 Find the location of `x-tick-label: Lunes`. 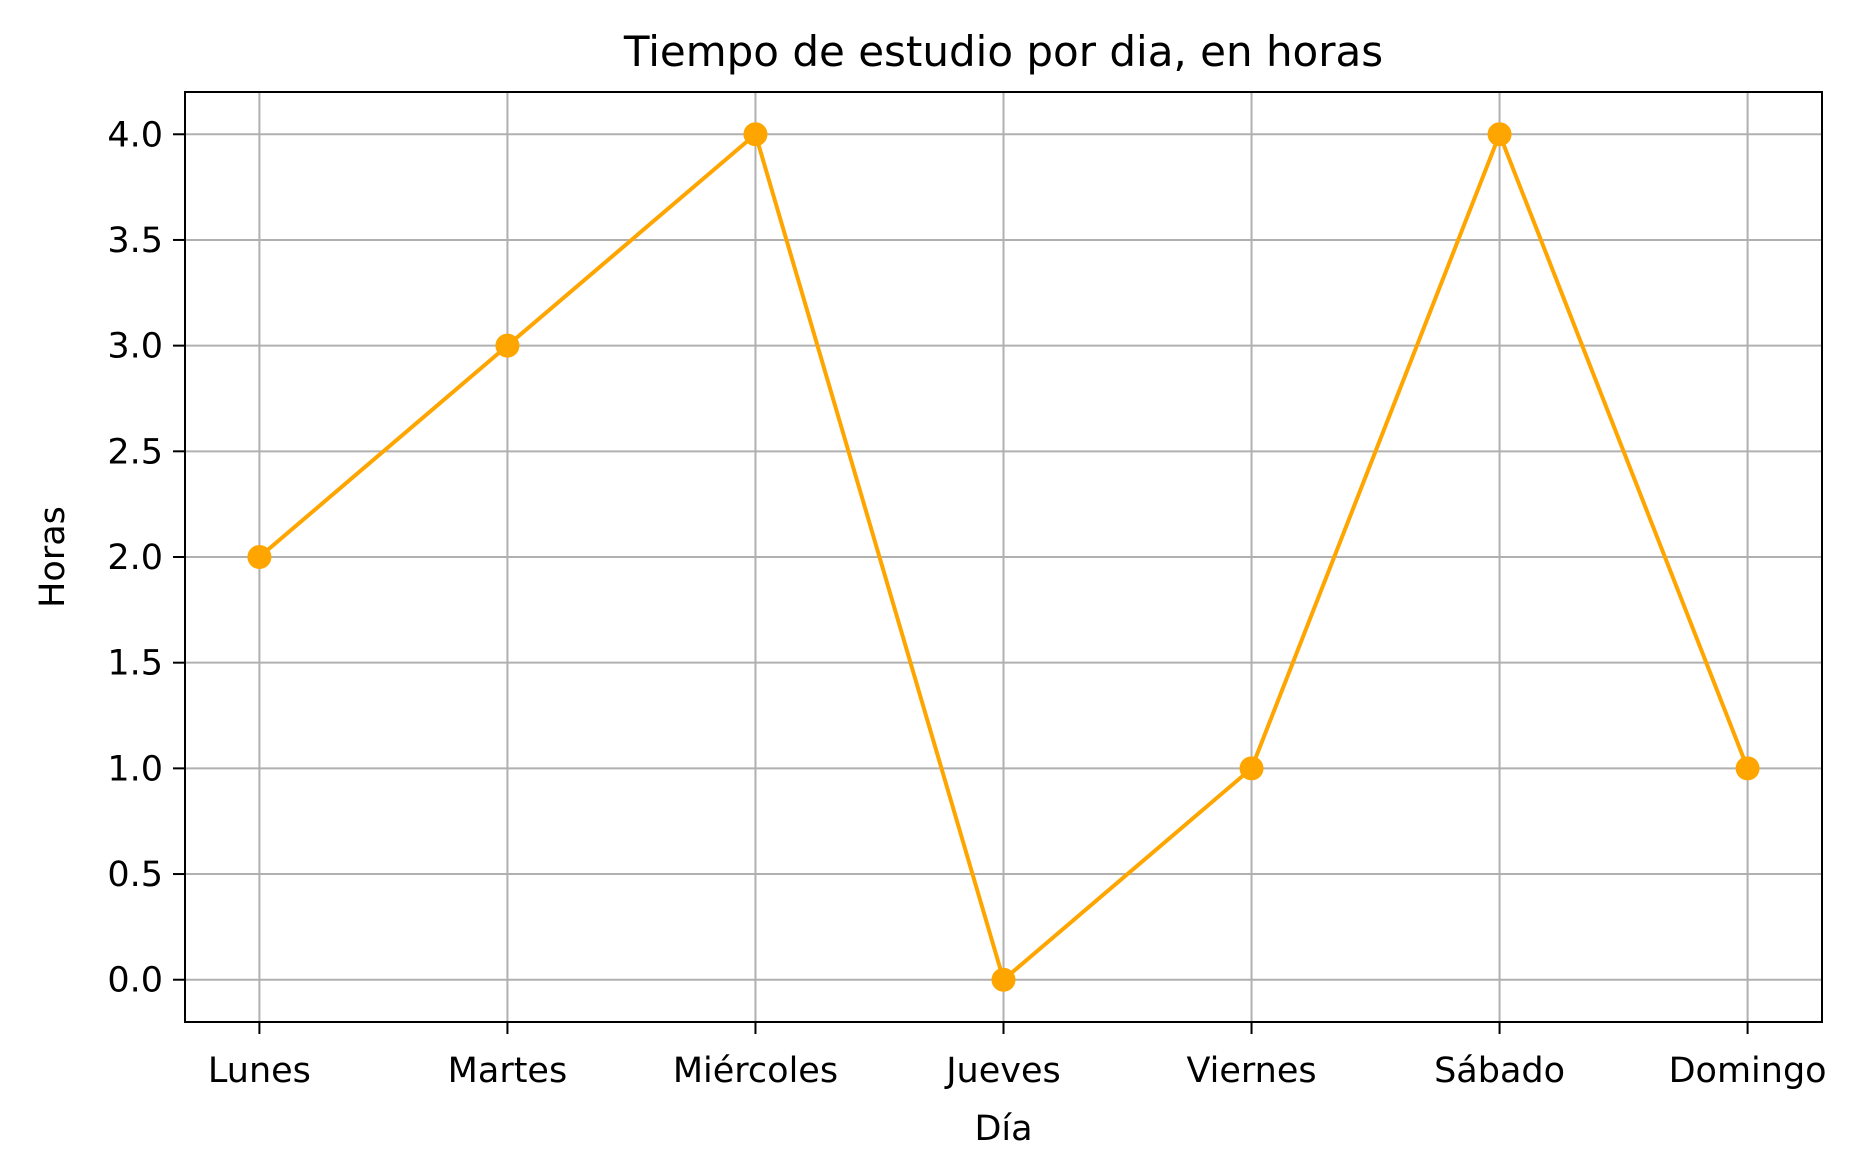

x-tick-label: Lunes is located at coordinates (259, 1071).